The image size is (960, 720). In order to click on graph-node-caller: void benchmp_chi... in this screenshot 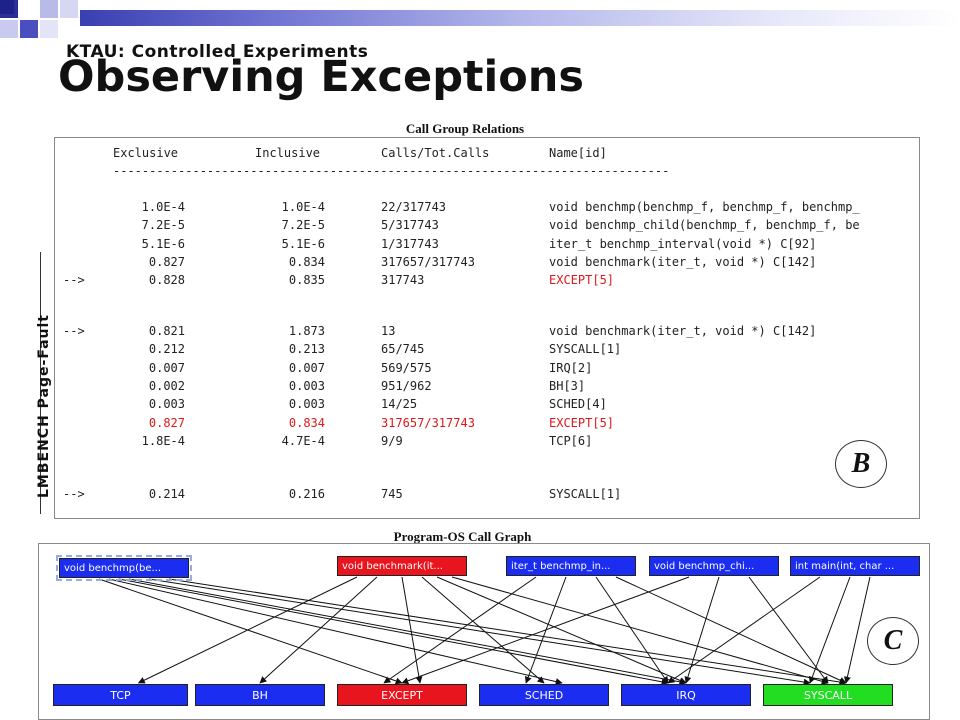, I will do `click(714, 566)`.